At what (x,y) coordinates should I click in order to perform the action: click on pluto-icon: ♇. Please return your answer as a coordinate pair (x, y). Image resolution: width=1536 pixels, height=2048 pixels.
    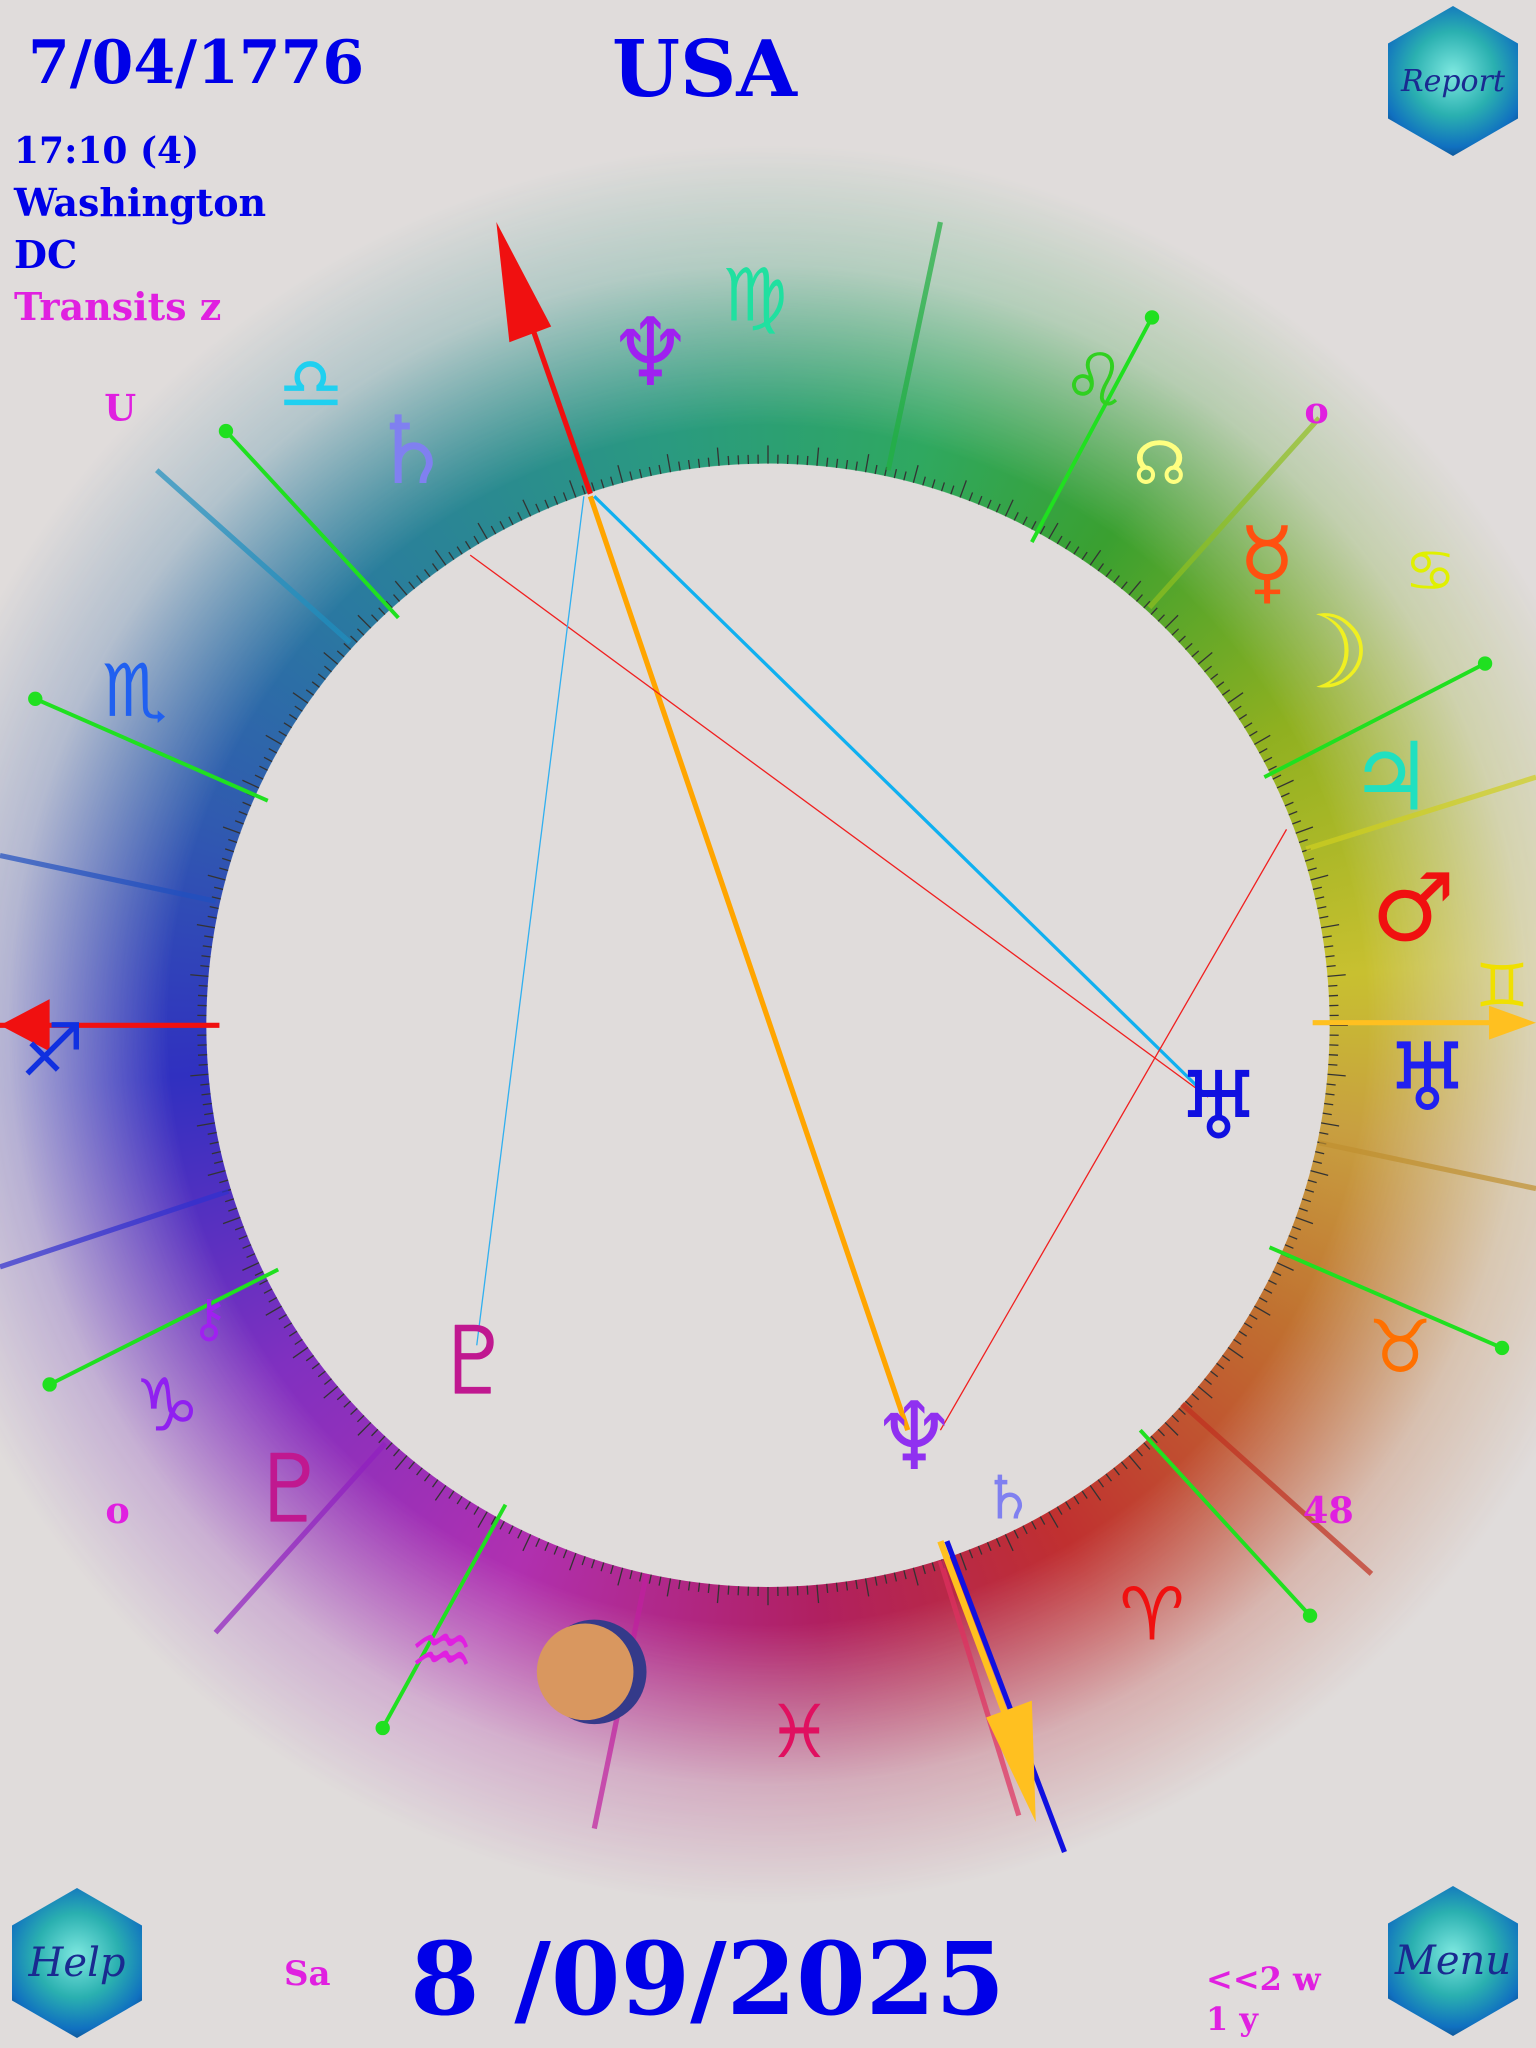
    Looking at the image, I should click on (290, 1489).